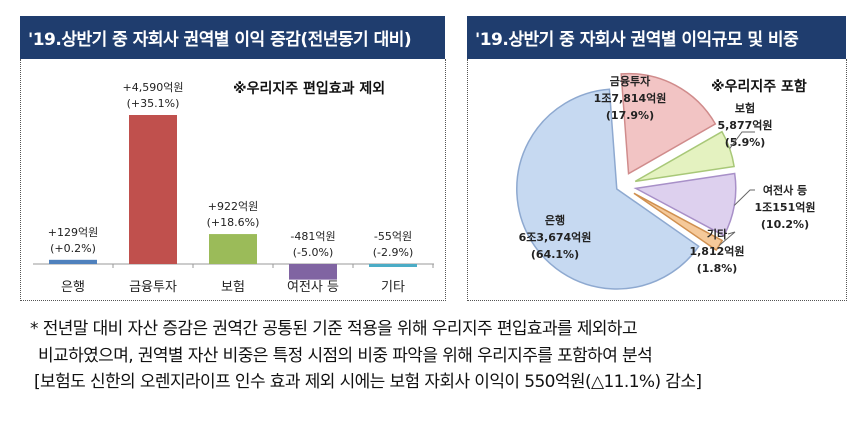  I want to click on bar-value-label: +129억원, so click(73, 232).